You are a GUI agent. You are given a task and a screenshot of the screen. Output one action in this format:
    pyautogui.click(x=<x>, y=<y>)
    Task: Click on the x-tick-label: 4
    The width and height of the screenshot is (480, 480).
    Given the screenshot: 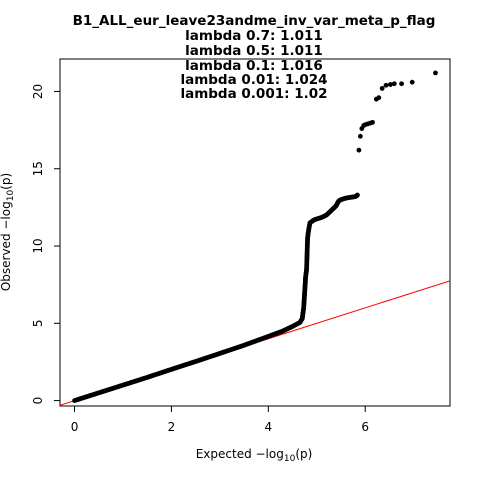 What is the action you would take?
    pyautogui.click(x=269, y=427)
    